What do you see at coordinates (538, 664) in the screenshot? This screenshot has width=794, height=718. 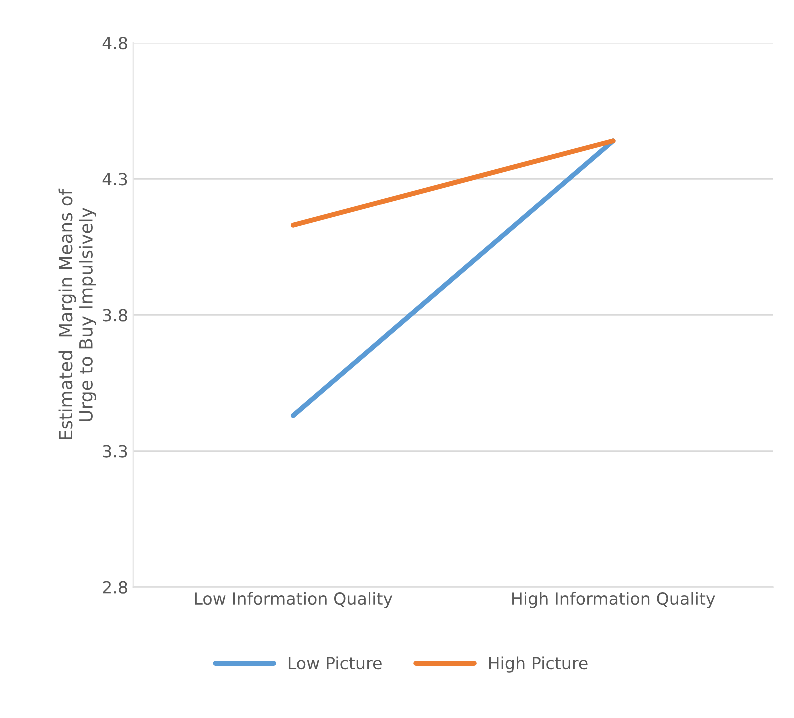 I see `legend-label: High Picture` at bounding box center [538, 664].